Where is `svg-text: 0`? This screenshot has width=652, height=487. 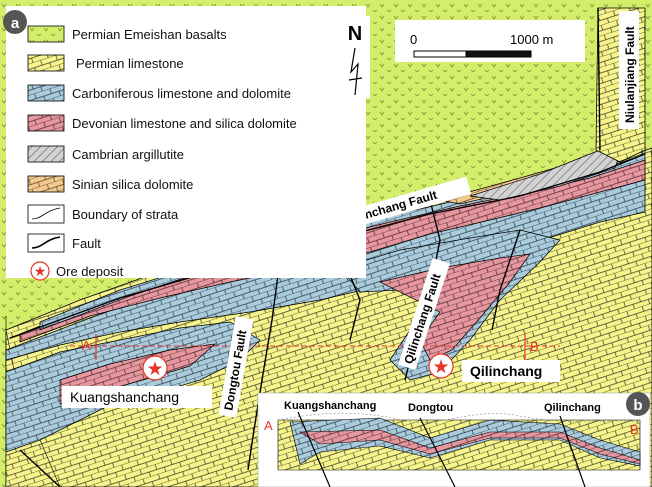
svg-text: 0 is located at coordinates (413, 39).